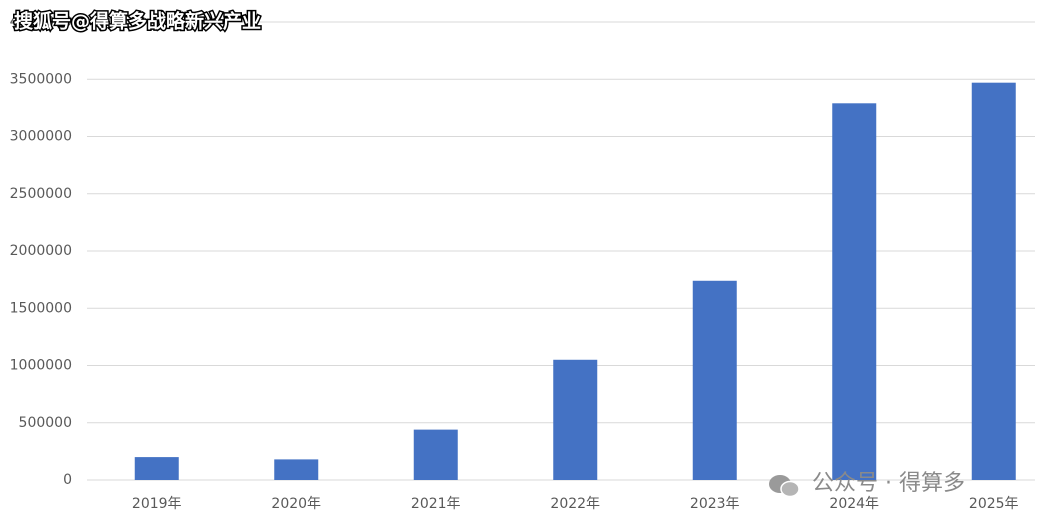 The width and height of the screenshot is (1050, 525). I want to click on wechat-icon, so click(784, 486).